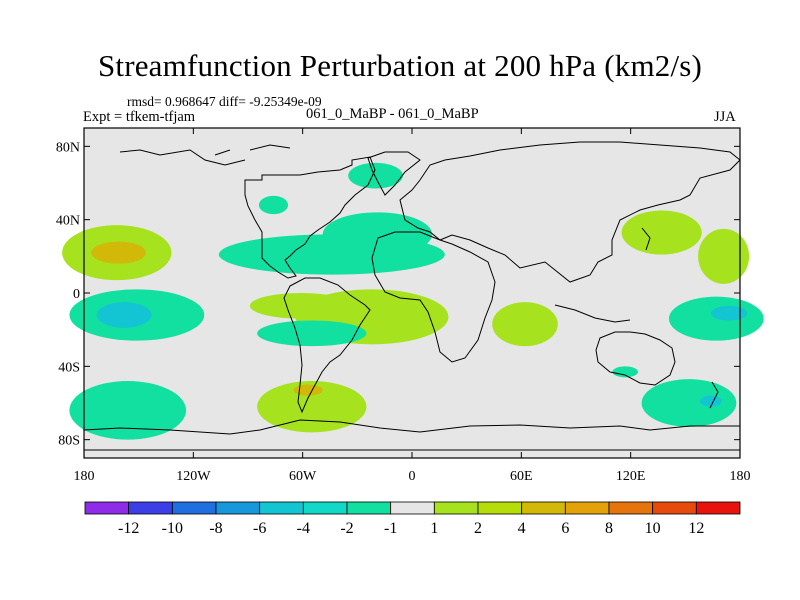 The height and width of the screenshot is (600, 800). Describe the element at coordinates (653, 528) in the screenshot. I see `colorbar-label: 10` at that location.